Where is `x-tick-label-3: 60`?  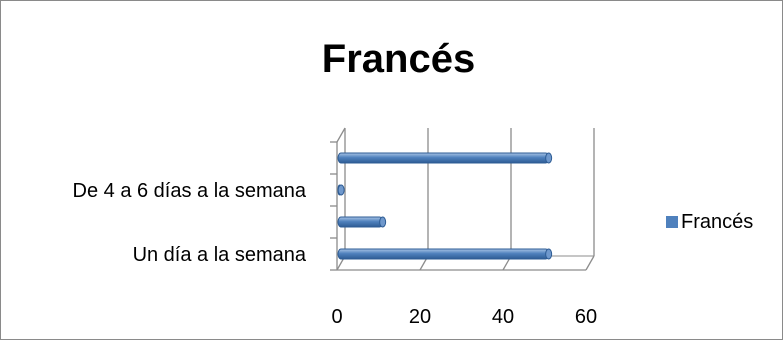 x-tick-label-3: 60 is located at coordinates (586, 317).